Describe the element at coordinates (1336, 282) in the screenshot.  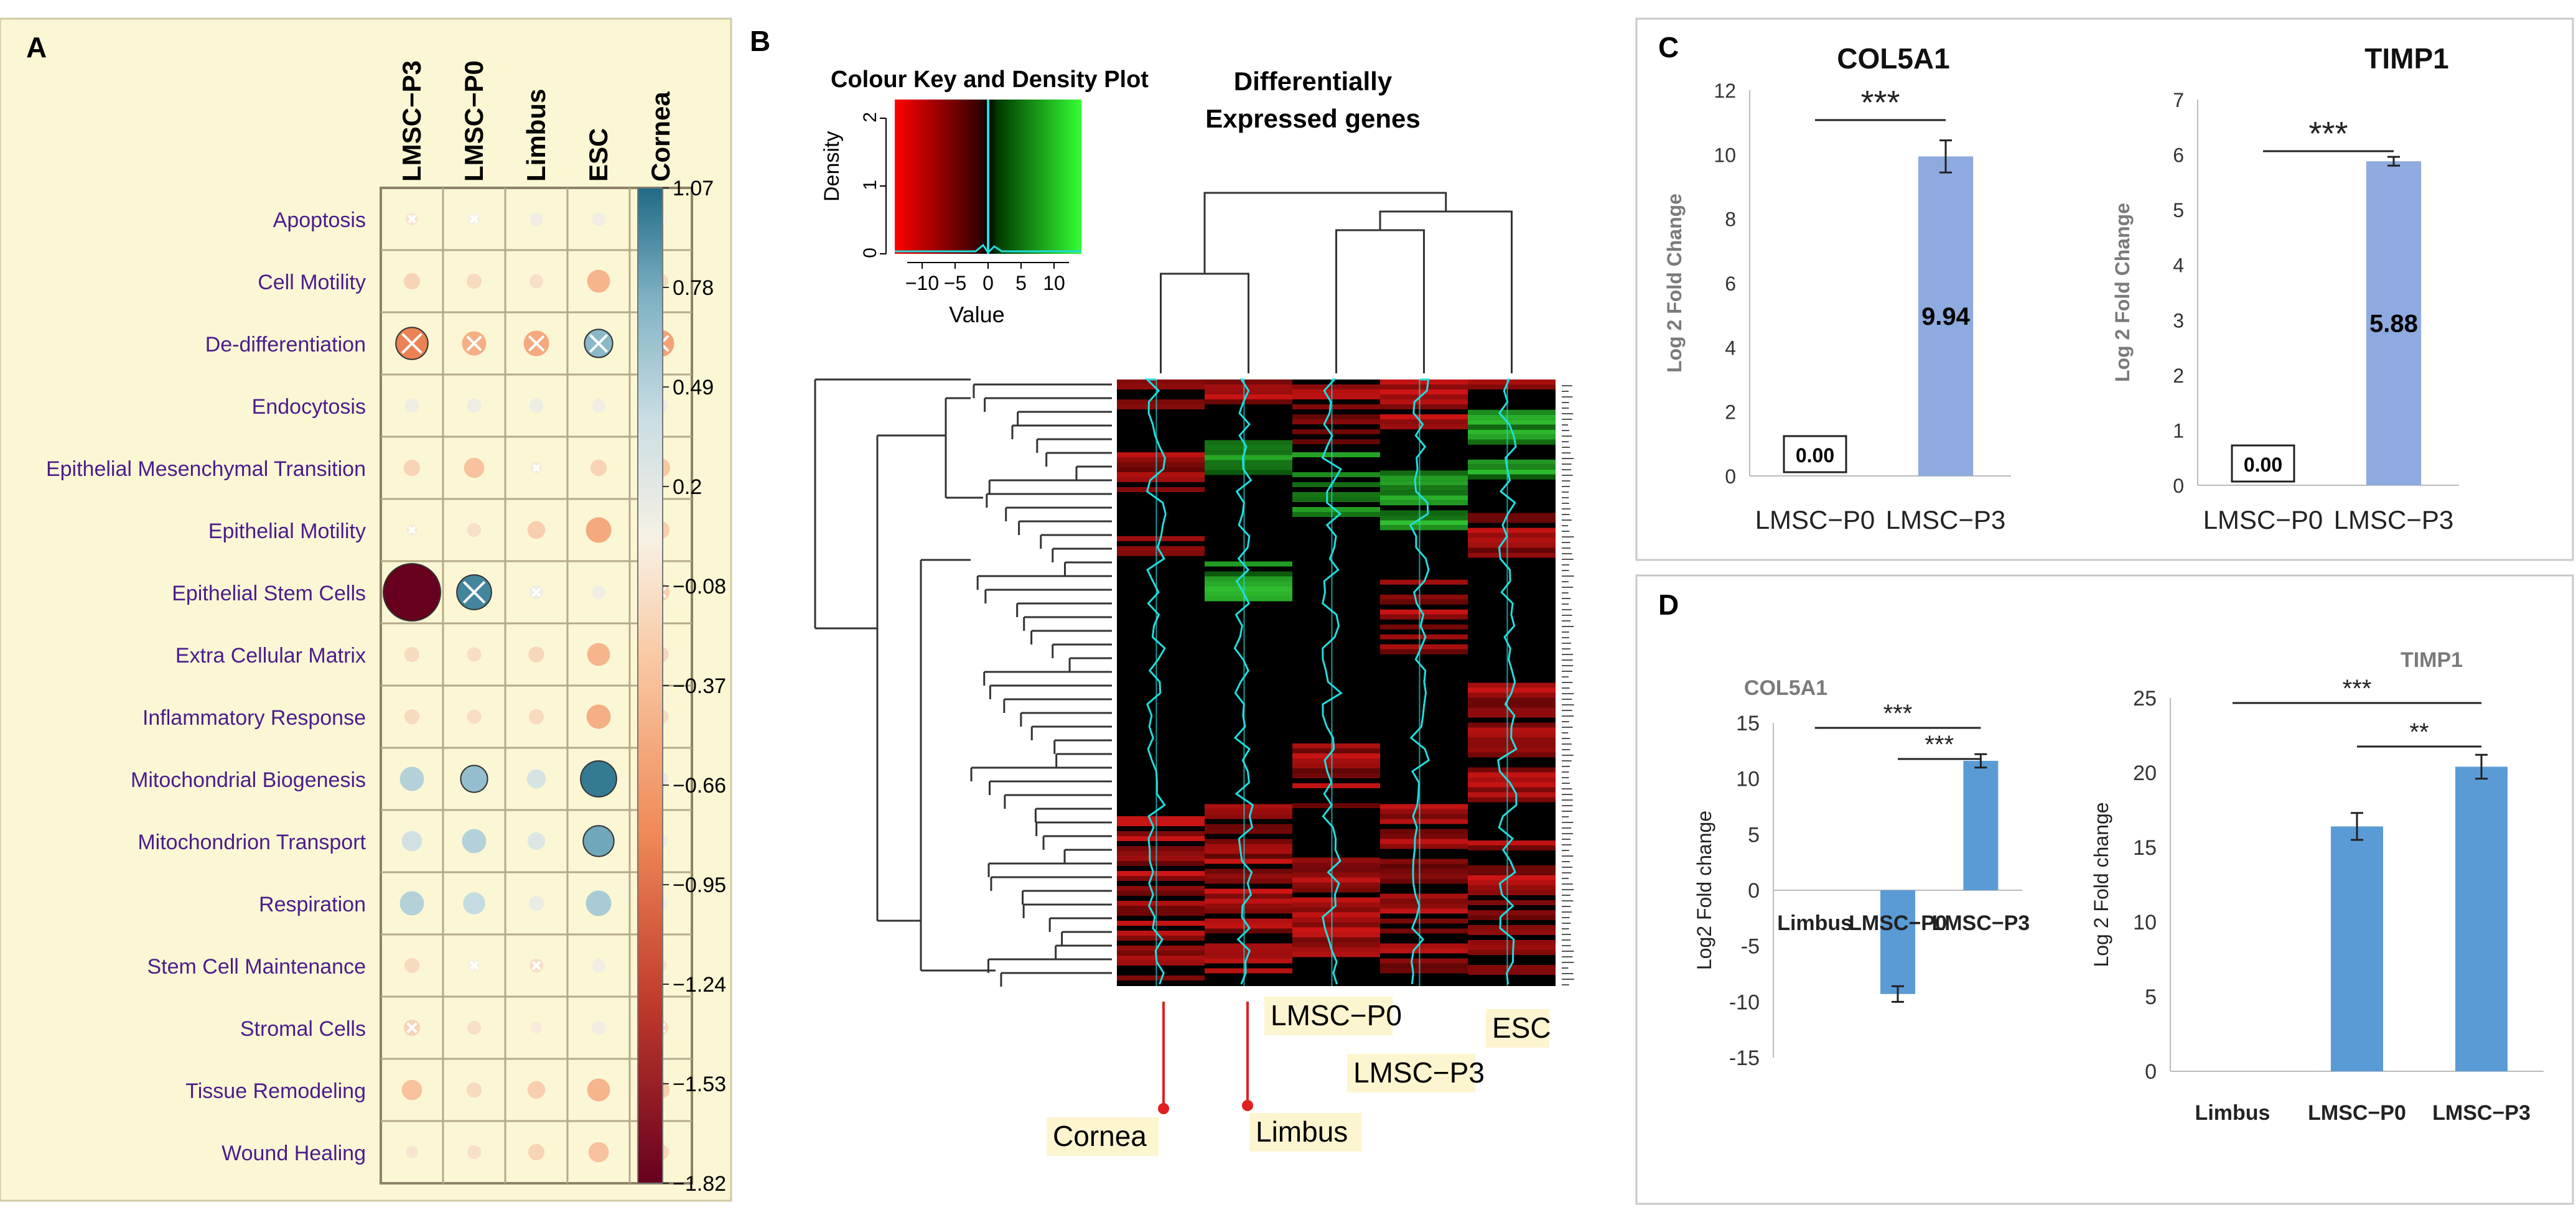
I see `column-dendrogram-lines` at that location.